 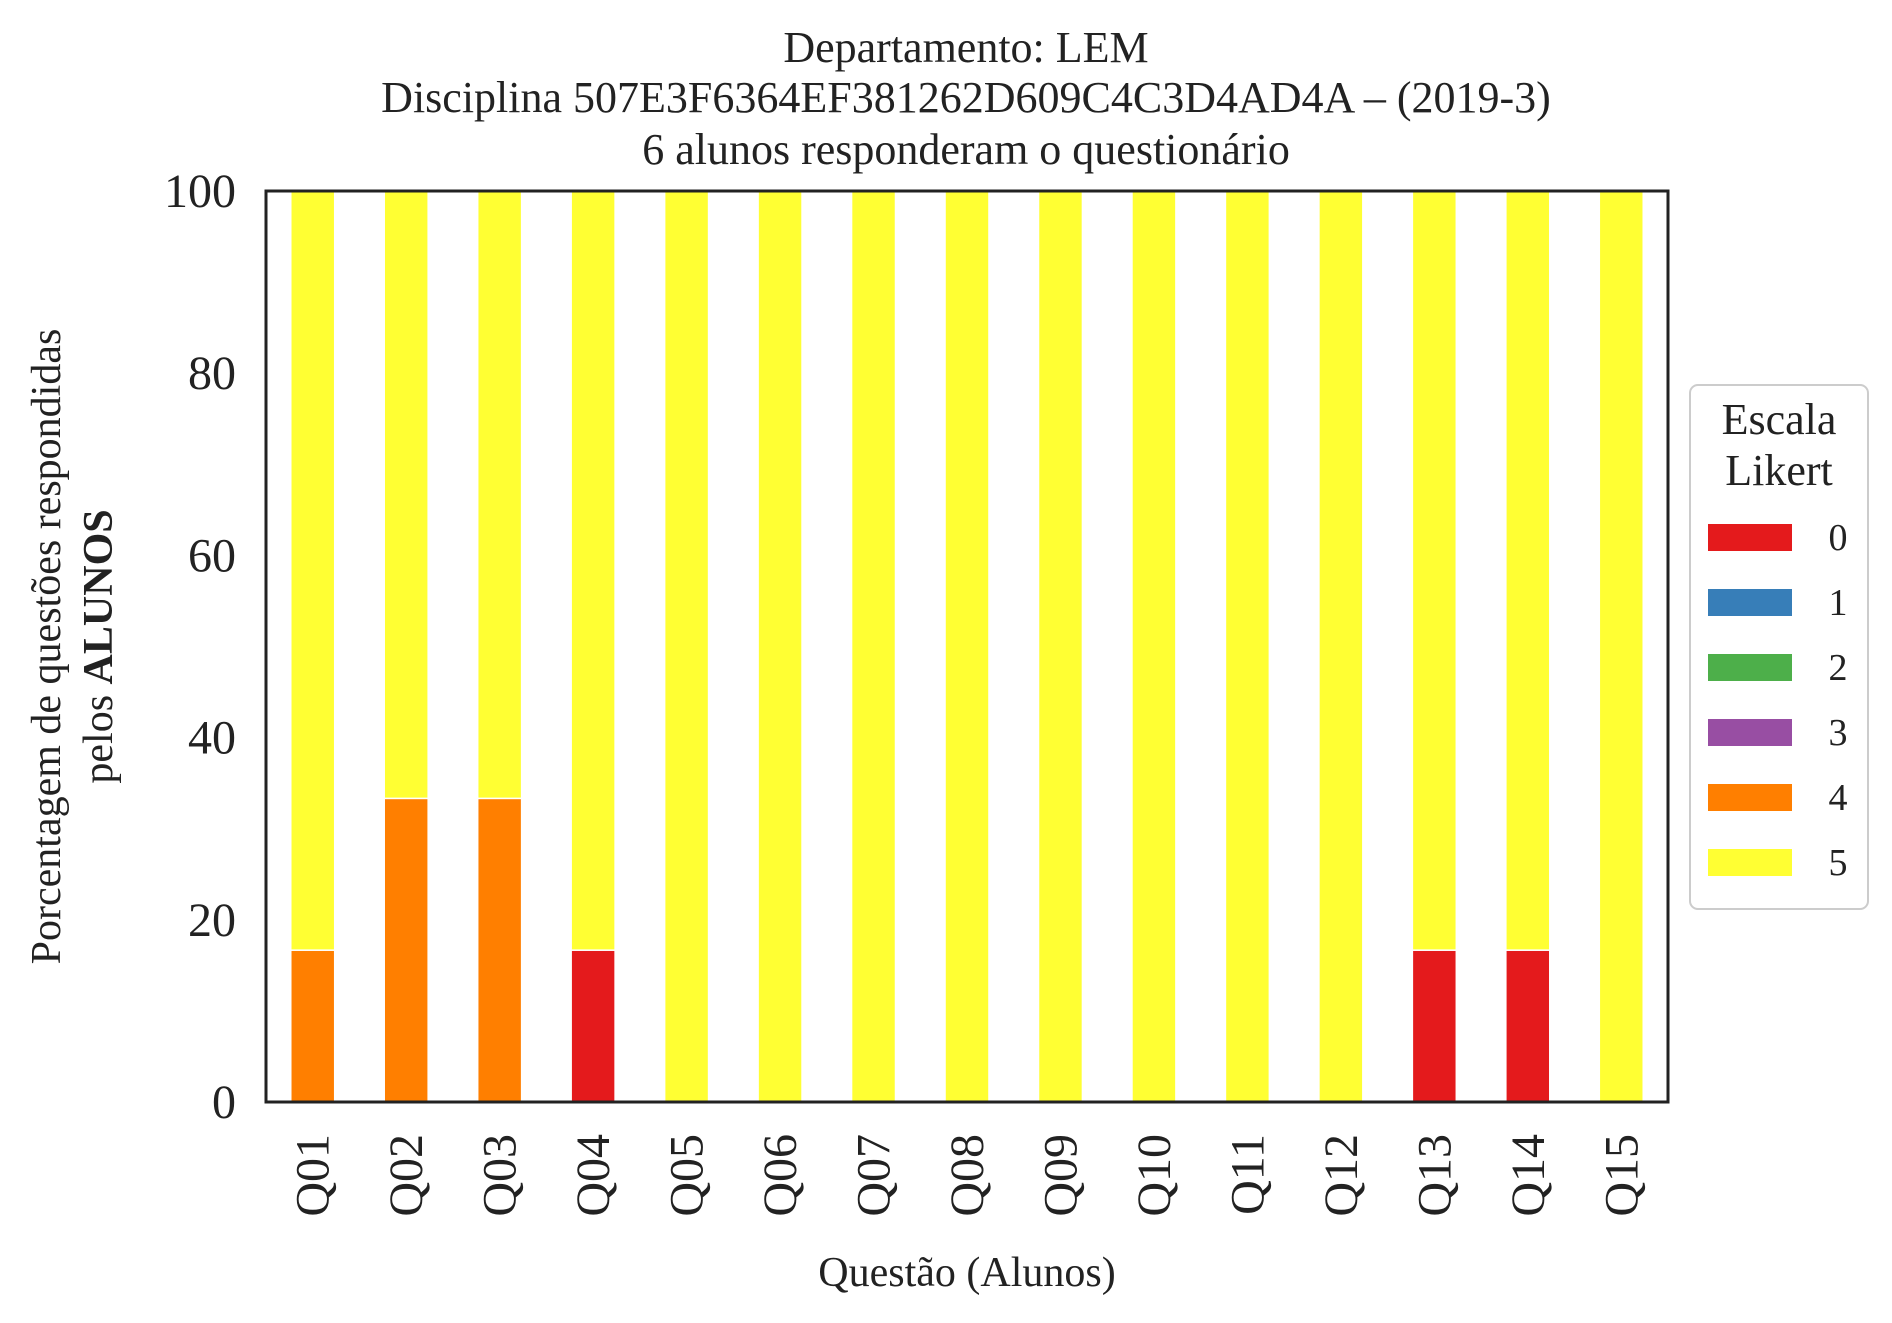 What do you see at coordinates (212, 373) in the screenshot?
I see `y-tick-label: 80` at bounding box center [212, 373].